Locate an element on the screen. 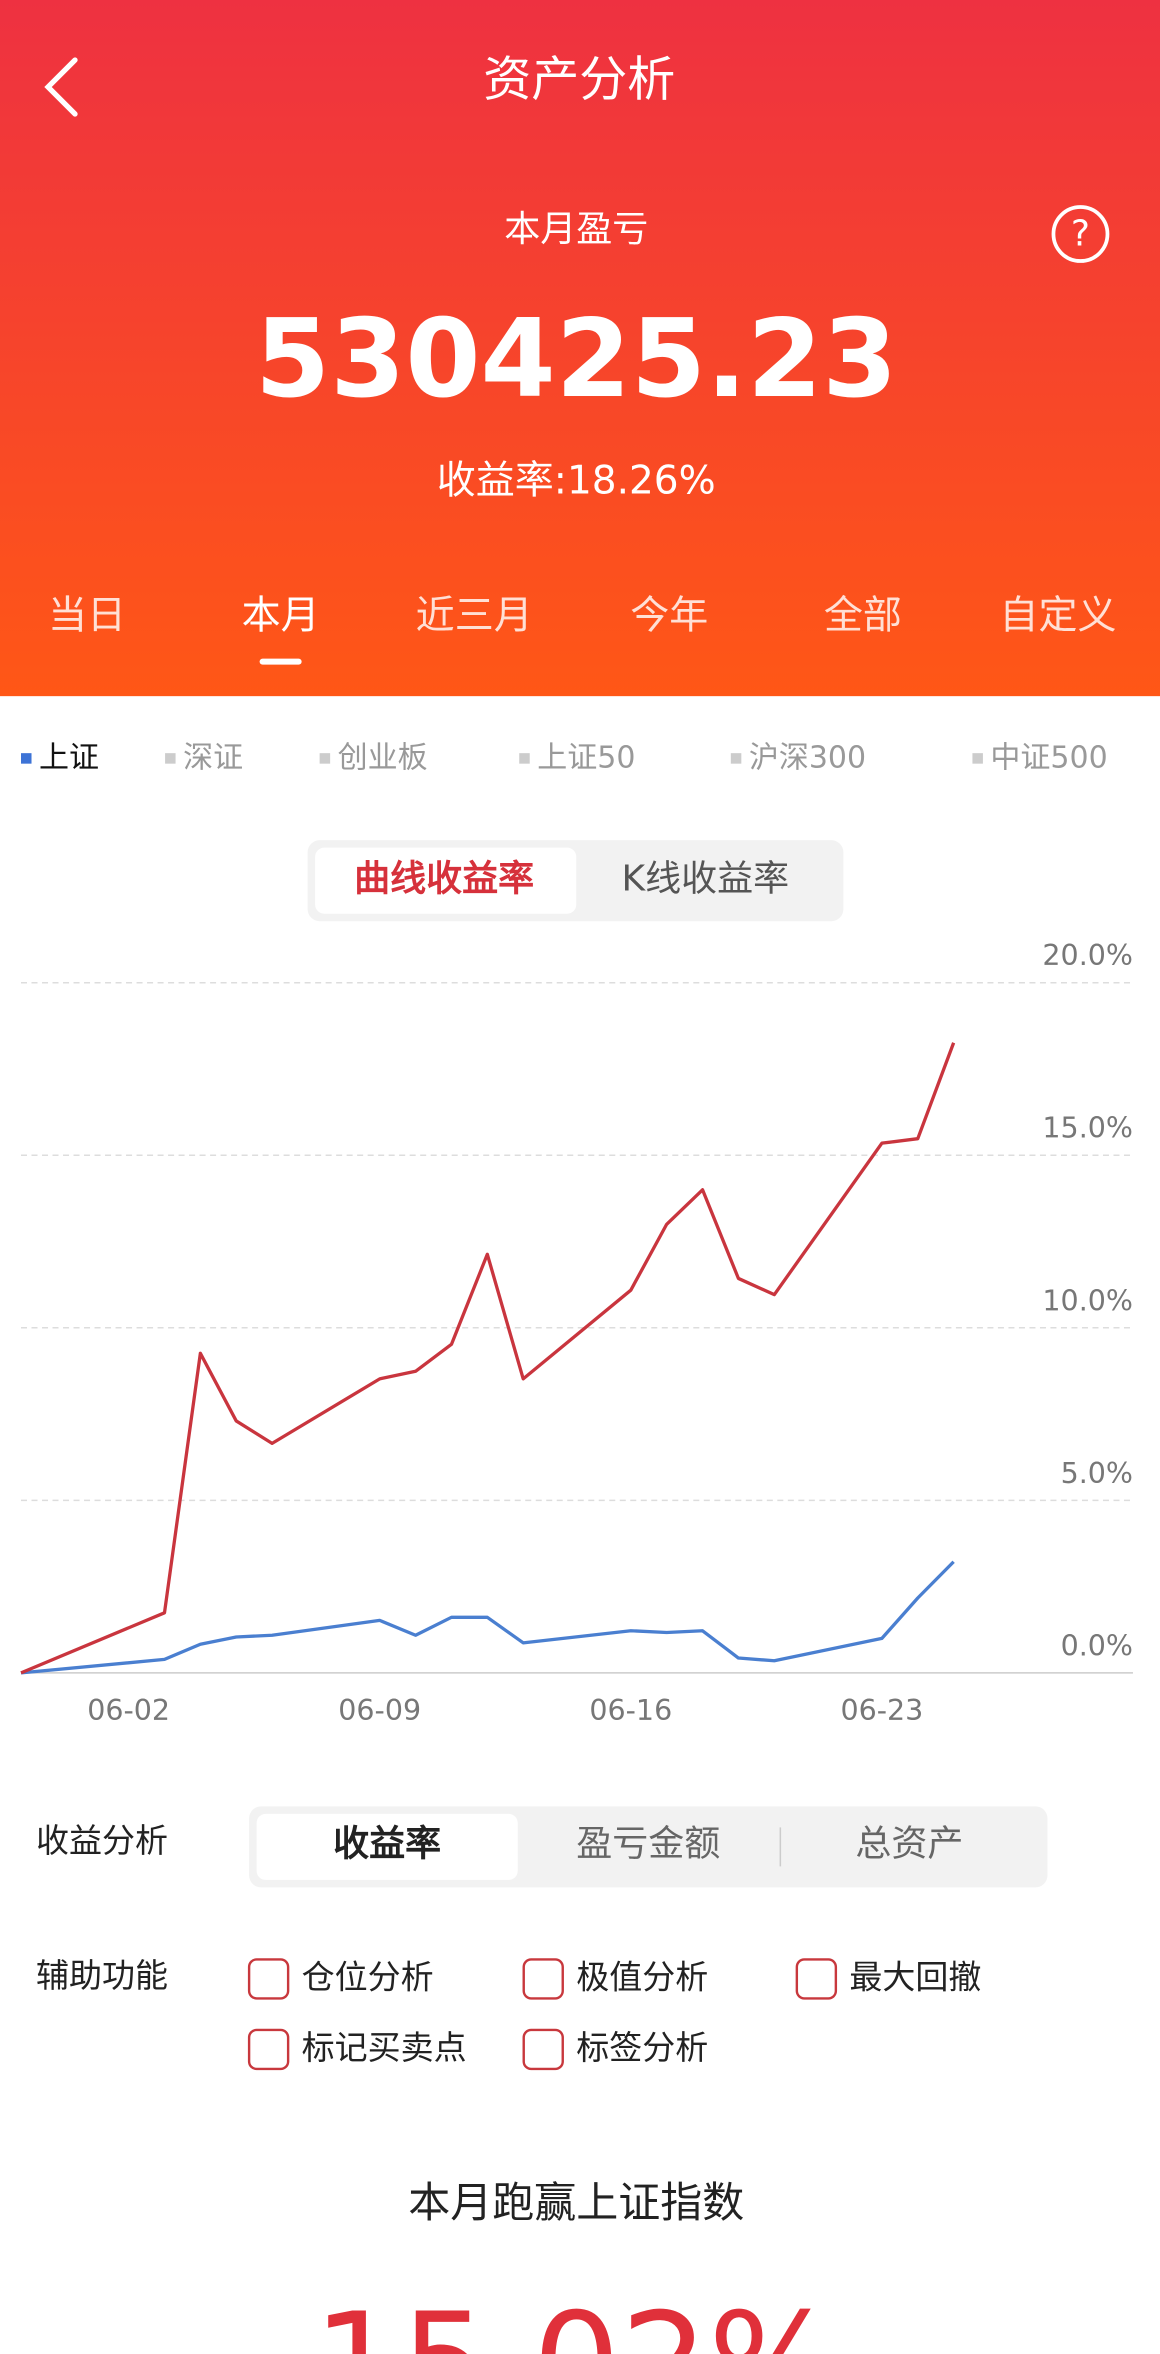 This screenshot has width=1160, height=2354. summary-label: 本月盈亏 is located at coordinates (576, 229).